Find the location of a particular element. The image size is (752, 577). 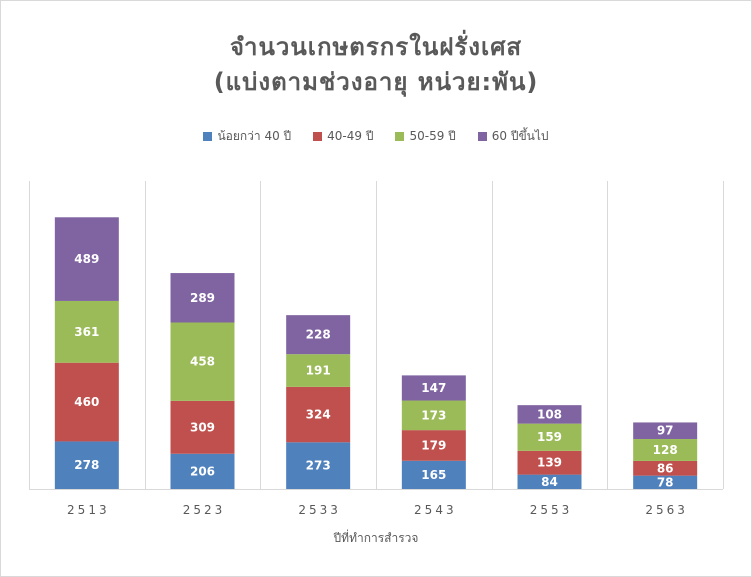

data-label: 273 is located at coordinates (318, 466).